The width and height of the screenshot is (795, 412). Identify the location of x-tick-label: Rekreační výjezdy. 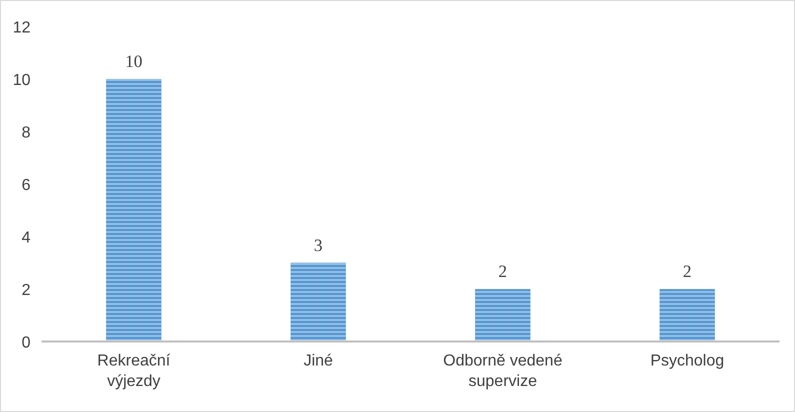
(134, 371).